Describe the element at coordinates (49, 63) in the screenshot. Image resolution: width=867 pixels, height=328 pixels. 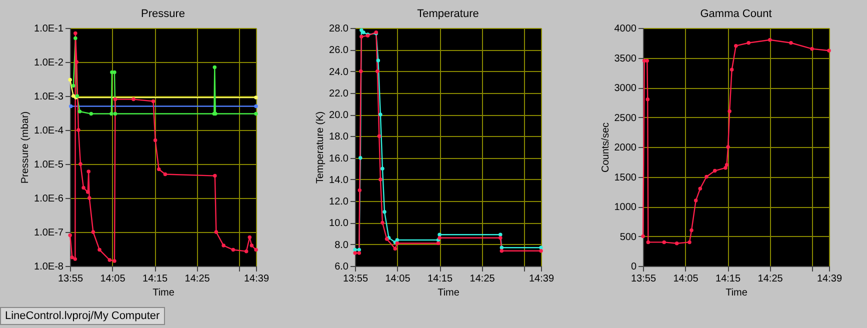
I see `y-tick-label: 1.0E-2` at that location.